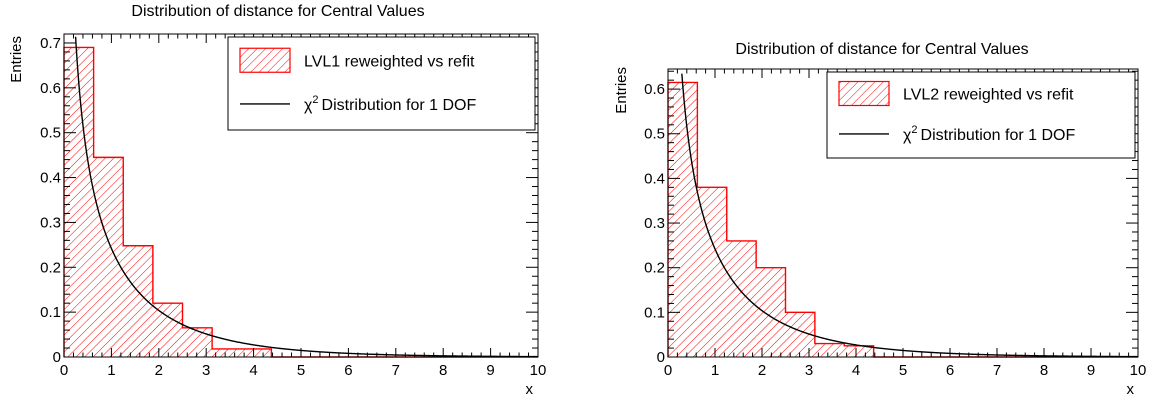  Describe the element at coordinates (389, 61) in the screenshot. I see `legend-label-histogram: LVL1 reweighted vs refit` at that location.